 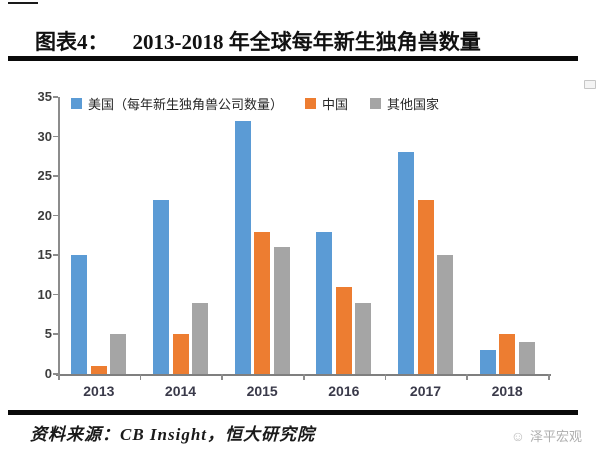 I want to click on bar-others-2018, so click(x=526, y=358).